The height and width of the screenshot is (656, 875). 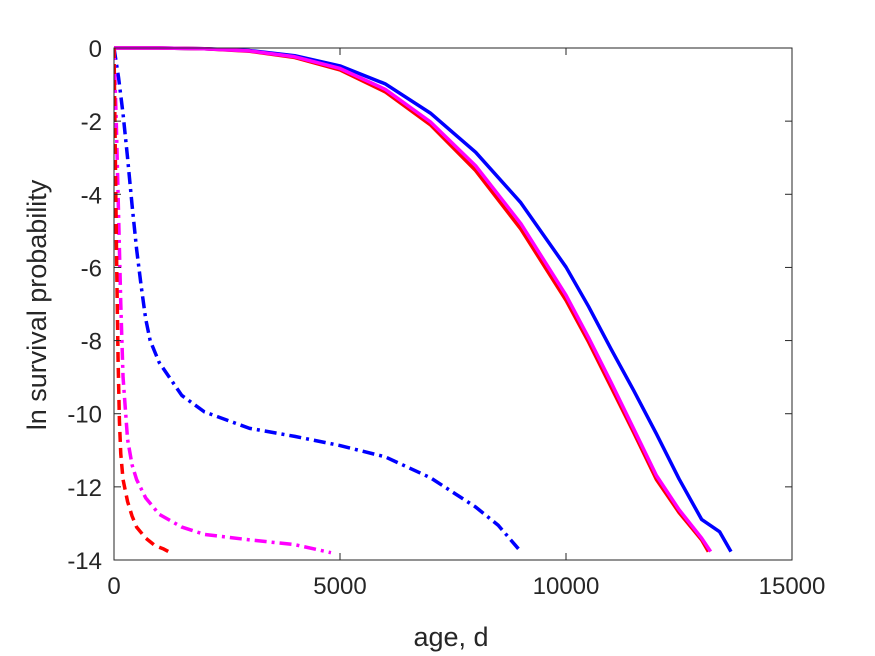 I want to click on y-axis-label: ln survival probability, so click(x=37, y=304).